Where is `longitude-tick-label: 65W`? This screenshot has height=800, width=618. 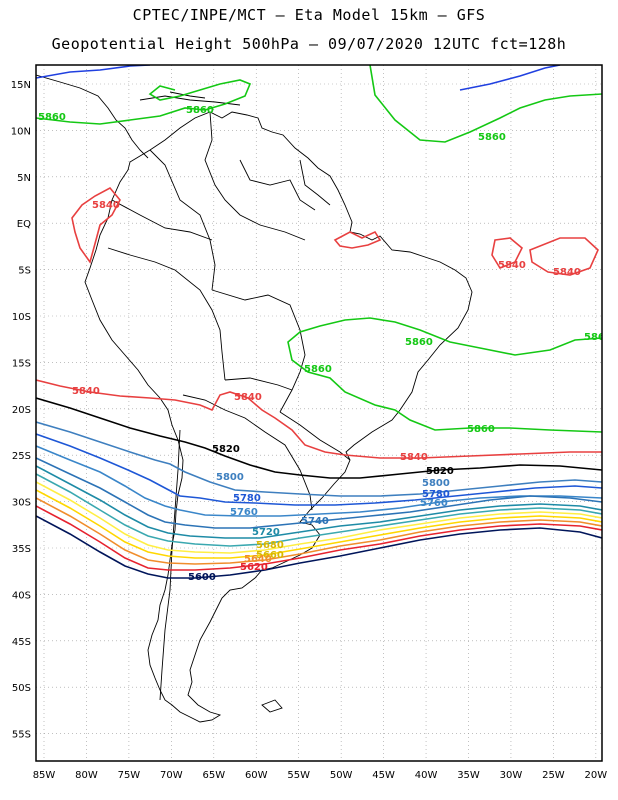 longitude-tick-label: 65W is located at coordinates (213, 775).